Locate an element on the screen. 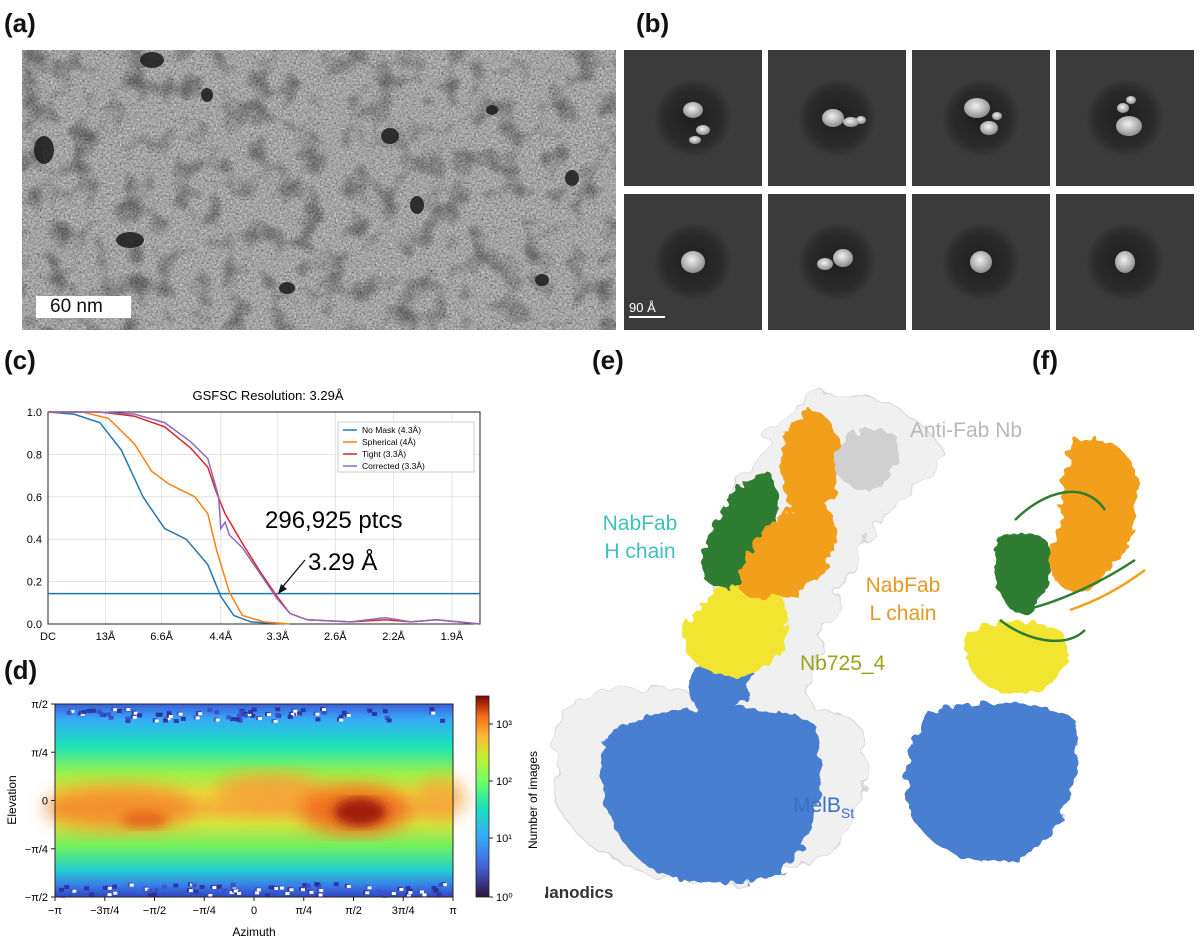  melb-density is located at coordinates (711, 795).